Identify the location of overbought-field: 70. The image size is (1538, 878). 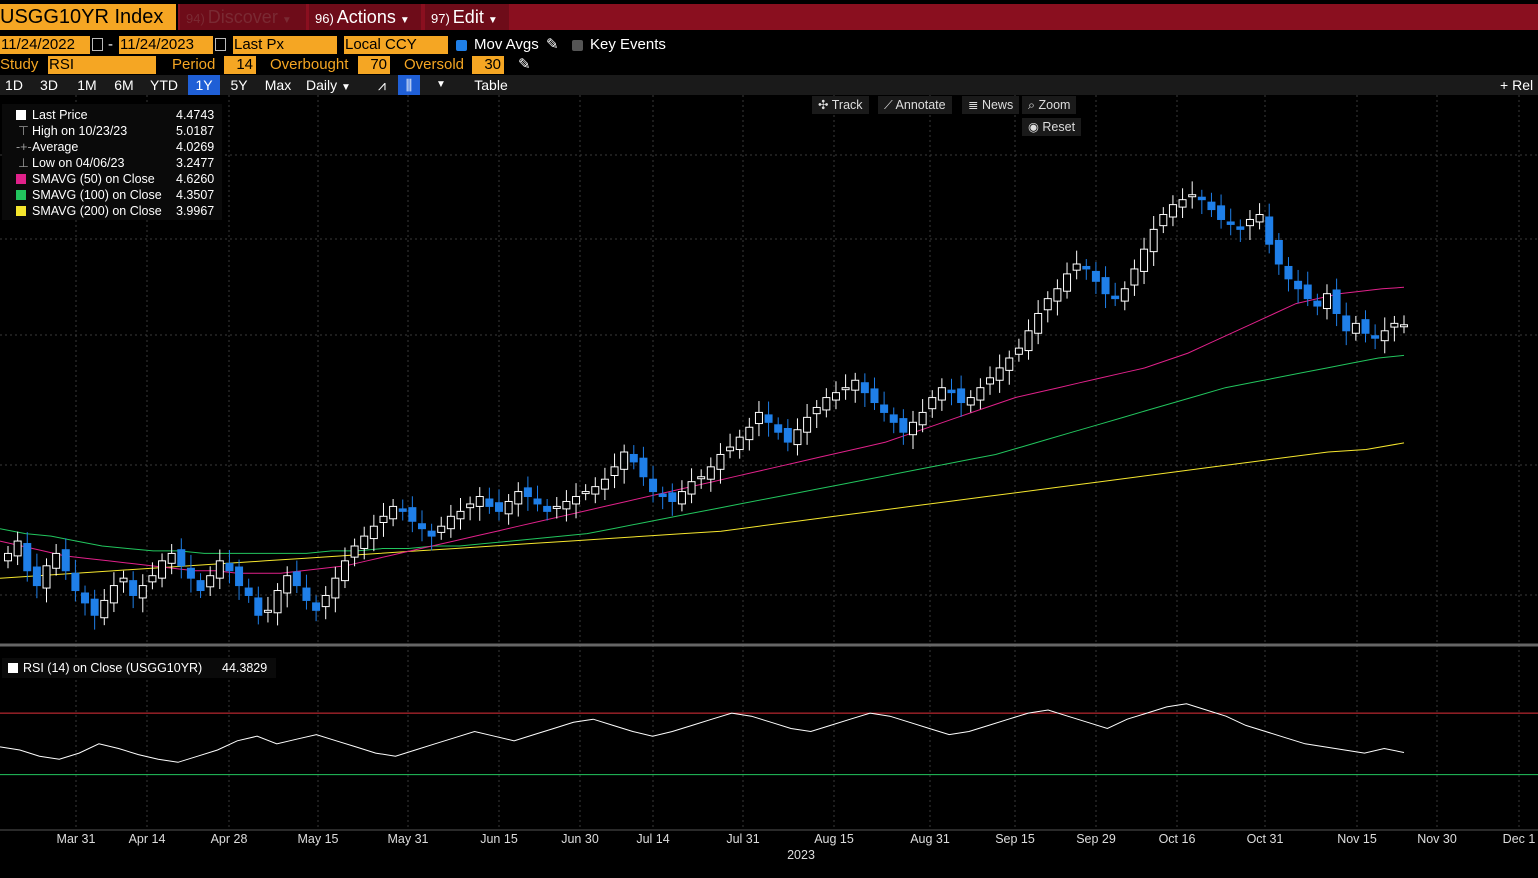
(374, 65).